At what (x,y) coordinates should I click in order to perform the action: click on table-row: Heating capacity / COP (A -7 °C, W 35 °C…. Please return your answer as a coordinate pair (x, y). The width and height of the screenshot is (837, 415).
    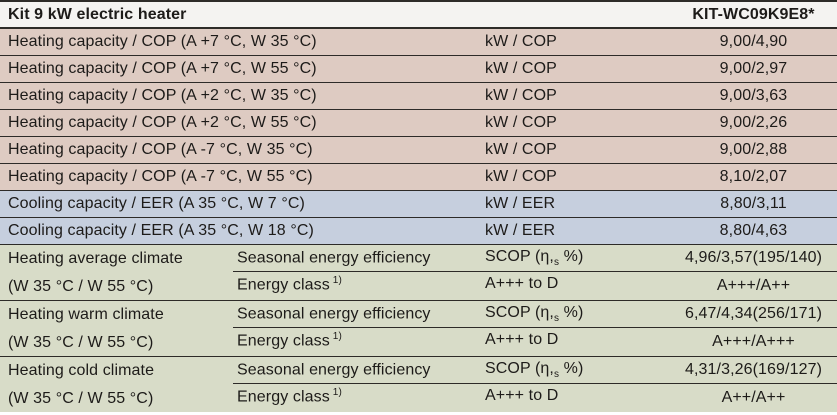
    Looking at the image, I should click on (418, 150).